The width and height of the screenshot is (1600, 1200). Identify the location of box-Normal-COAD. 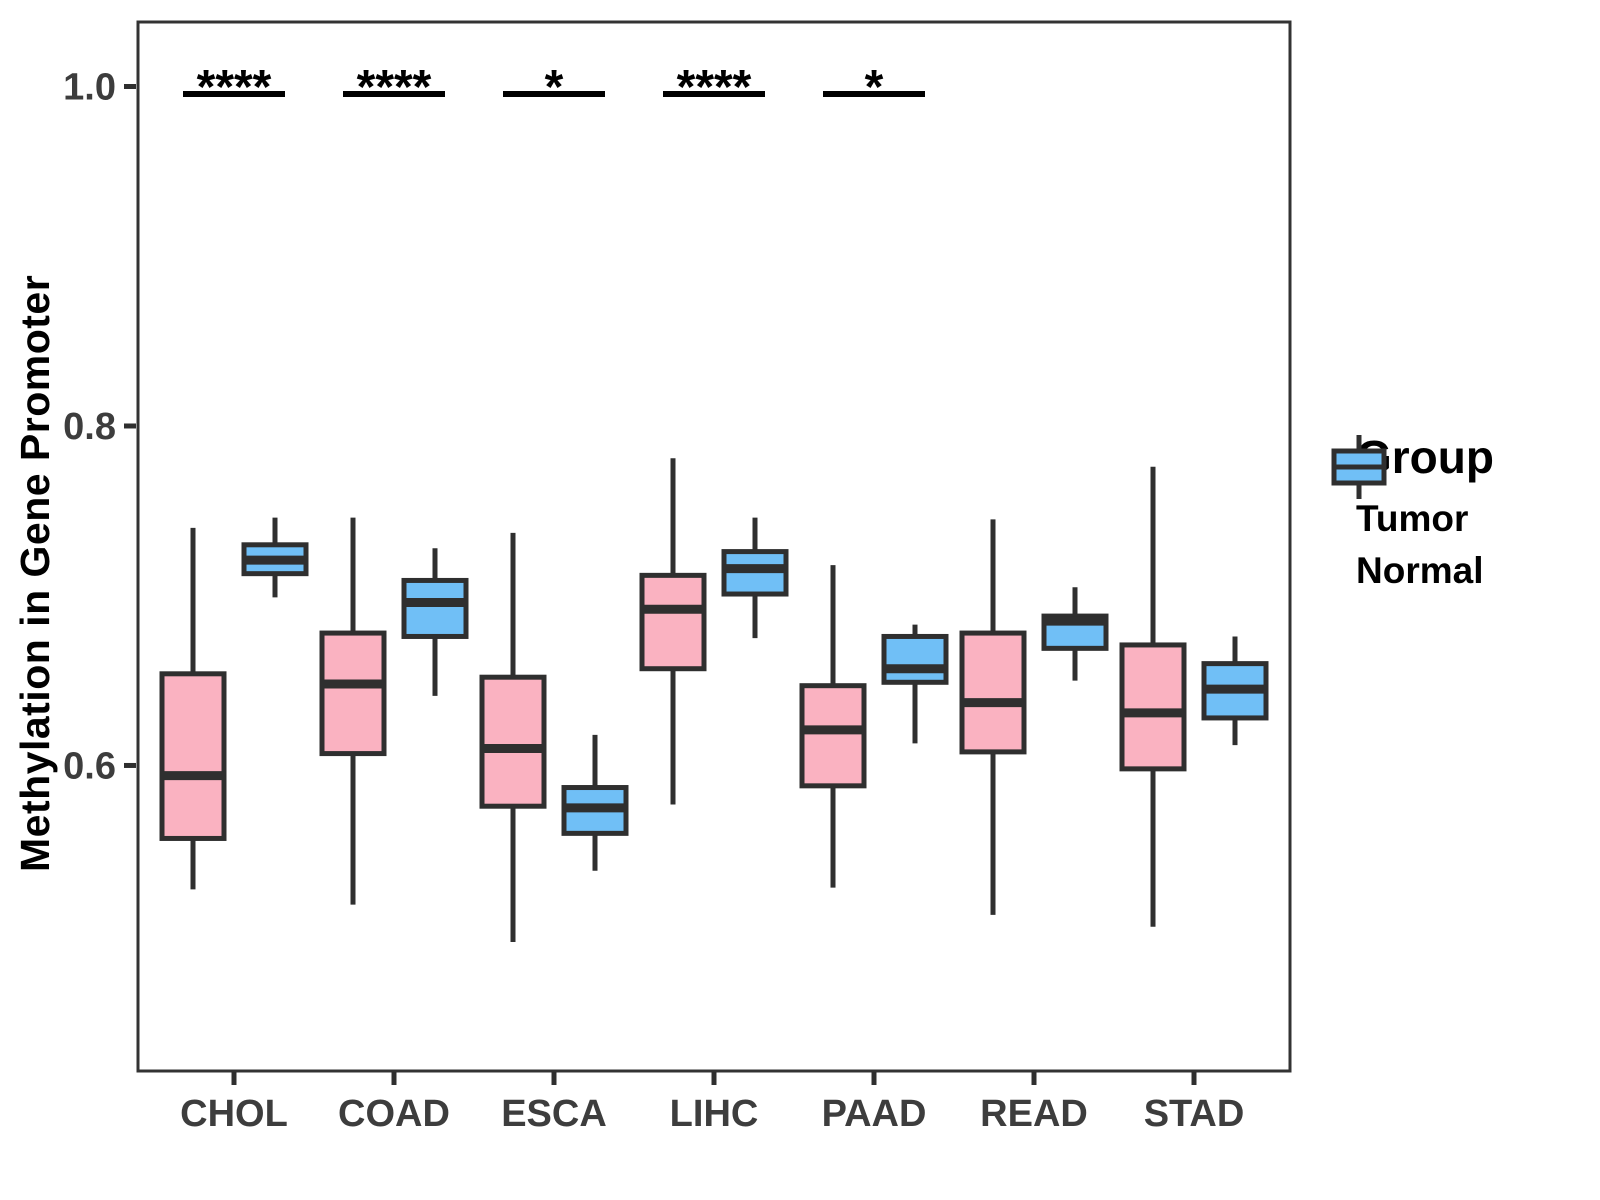
(435, 608).